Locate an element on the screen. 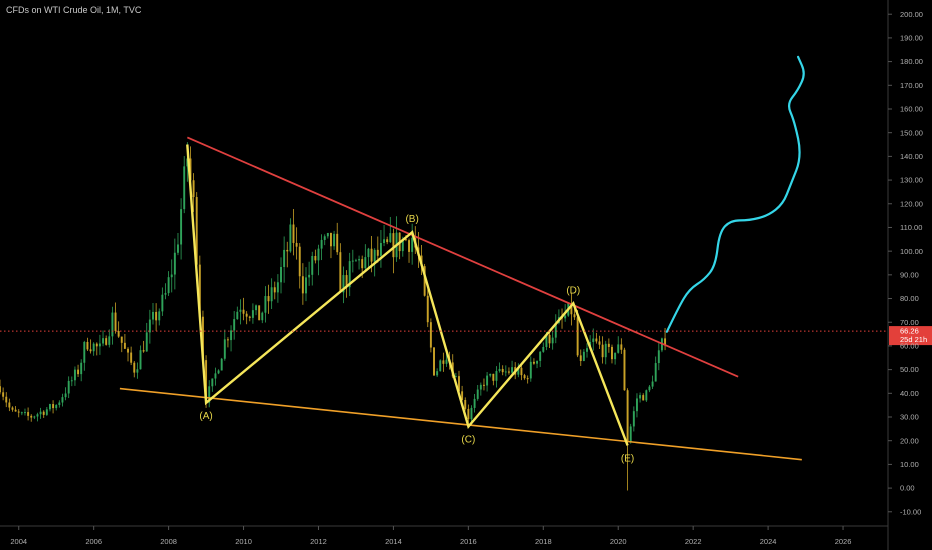  y-tick-label: 110.00 is located at coordinates (911, 227).